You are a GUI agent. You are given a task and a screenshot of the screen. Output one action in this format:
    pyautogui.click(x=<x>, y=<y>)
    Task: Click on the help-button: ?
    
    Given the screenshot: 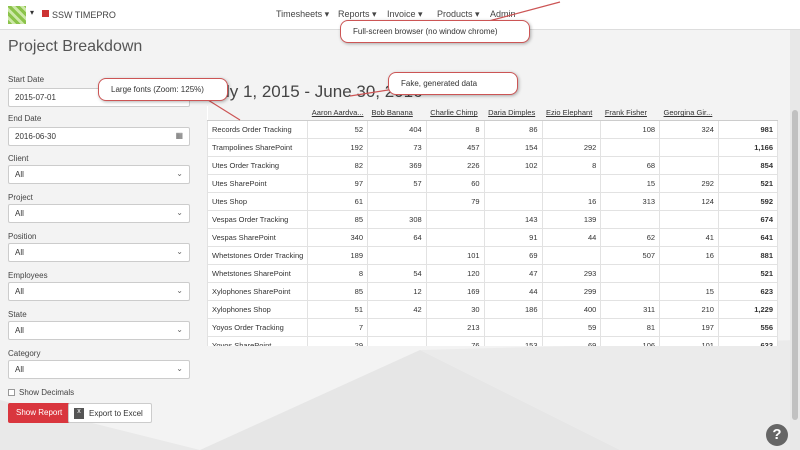 What is the action you would take?
    pyautogui.click(x=777, y=435)
    